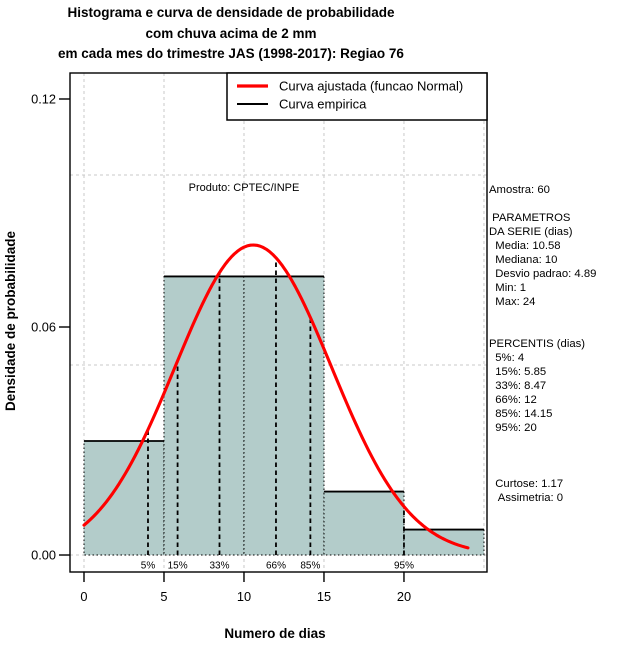  I want to click on produto-annotation: Produto: CPTEC/INPE, so click(244, 188).